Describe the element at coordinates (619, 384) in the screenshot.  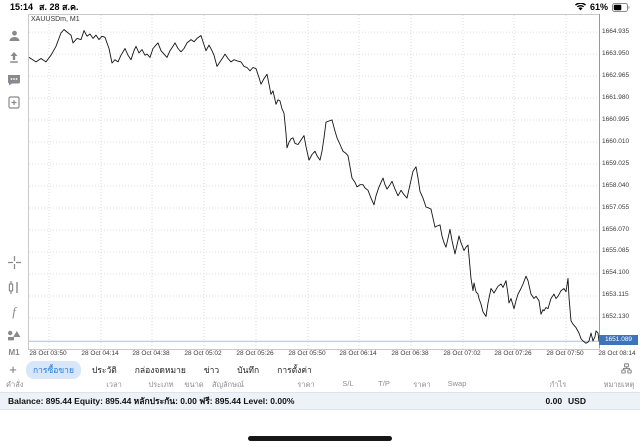
I see `column-header: หมายเหตุ` at that location.